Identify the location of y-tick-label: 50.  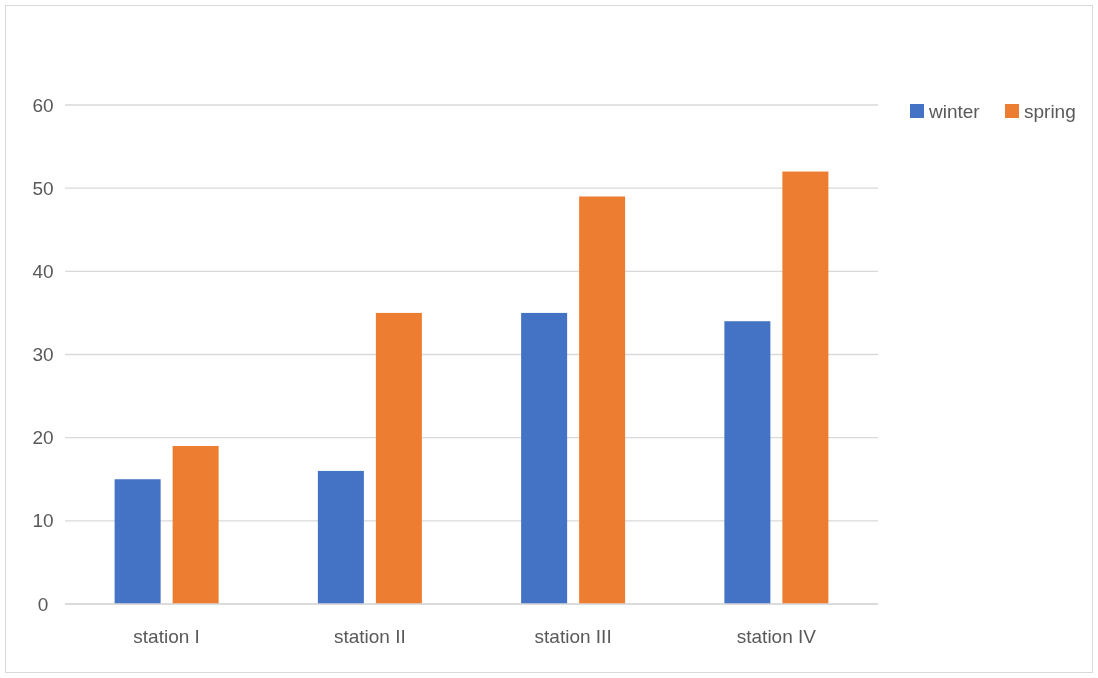
(43, 188).